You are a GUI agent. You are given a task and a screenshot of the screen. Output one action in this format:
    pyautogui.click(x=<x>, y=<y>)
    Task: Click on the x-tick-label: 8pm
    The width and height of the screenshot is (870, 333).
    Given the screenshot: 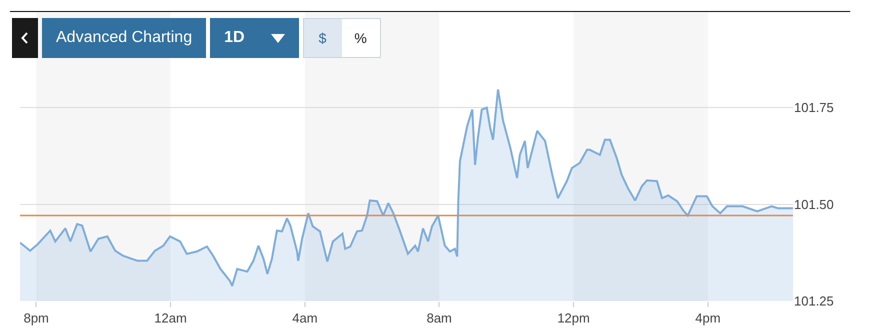 What is the action you would take?
    pyautogui.click(x=36, y=318)
    